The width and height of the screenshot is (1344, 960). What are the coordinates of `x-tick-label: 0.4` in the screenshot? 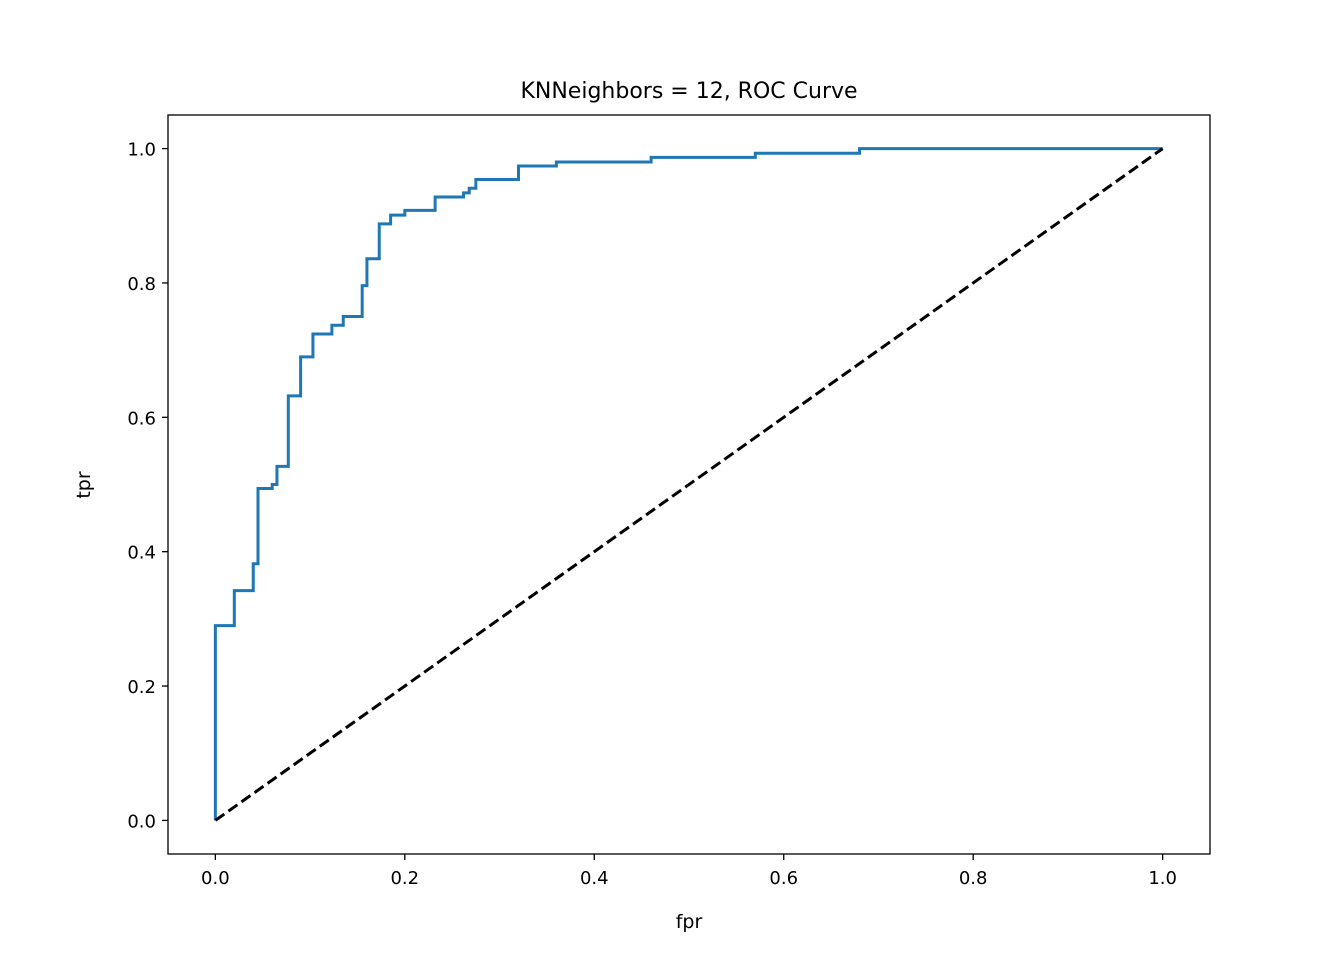 It's located at (594, 878).